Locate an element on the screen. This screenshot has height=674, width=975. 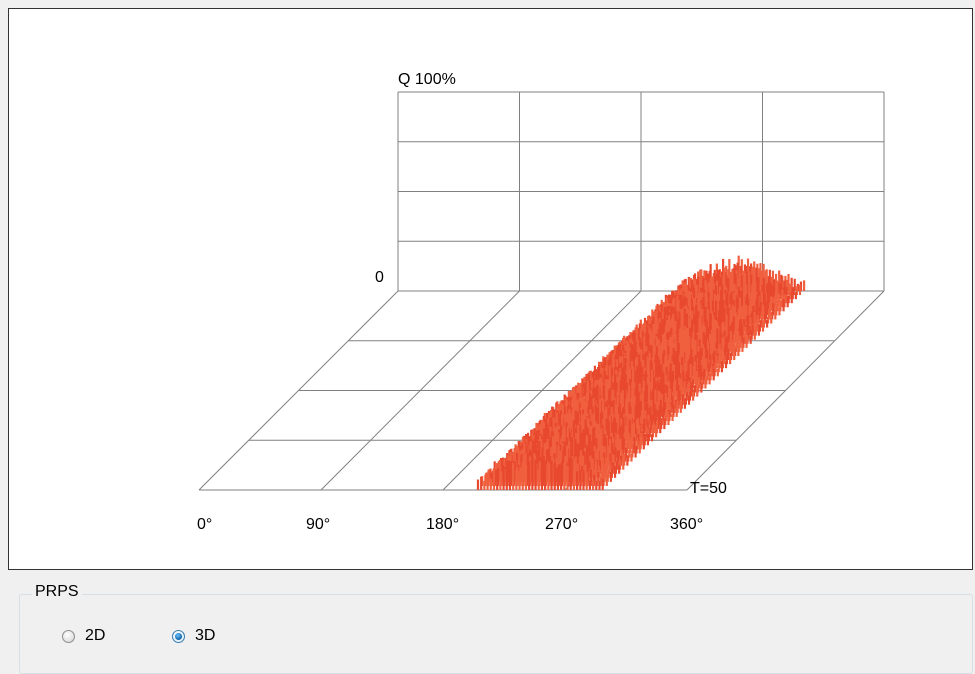
radio-selected-dot-icon is located at coordinates (178, 636).